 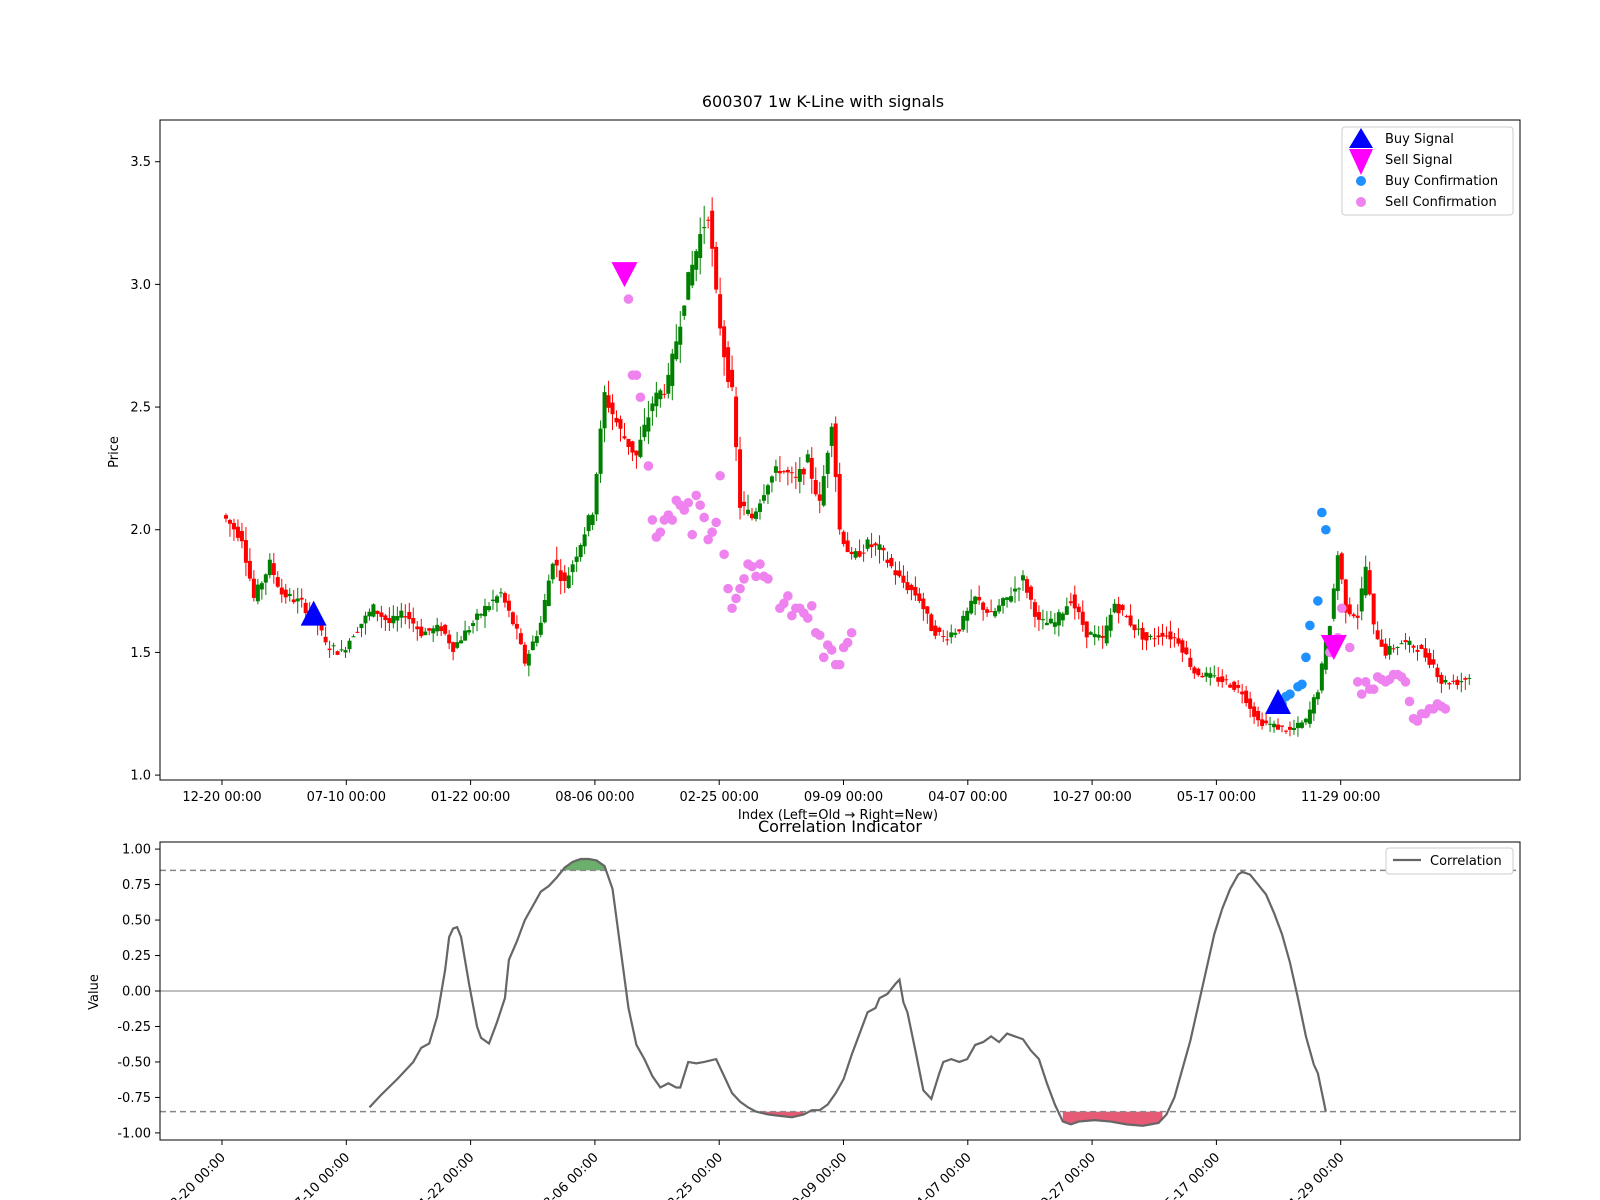 What do you see at coordinates (594, 797) in the screenshot?
I see `kline-xtick-label: 08-06 00:00` at bounding box center [594, 797].